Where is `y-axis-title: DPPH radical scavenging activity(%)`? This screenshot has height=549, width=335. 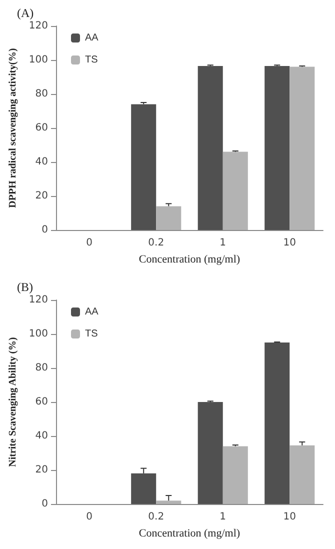 y-axis-title: DPPH radical scavenging activity(%) is located at coordinates (13, 128).